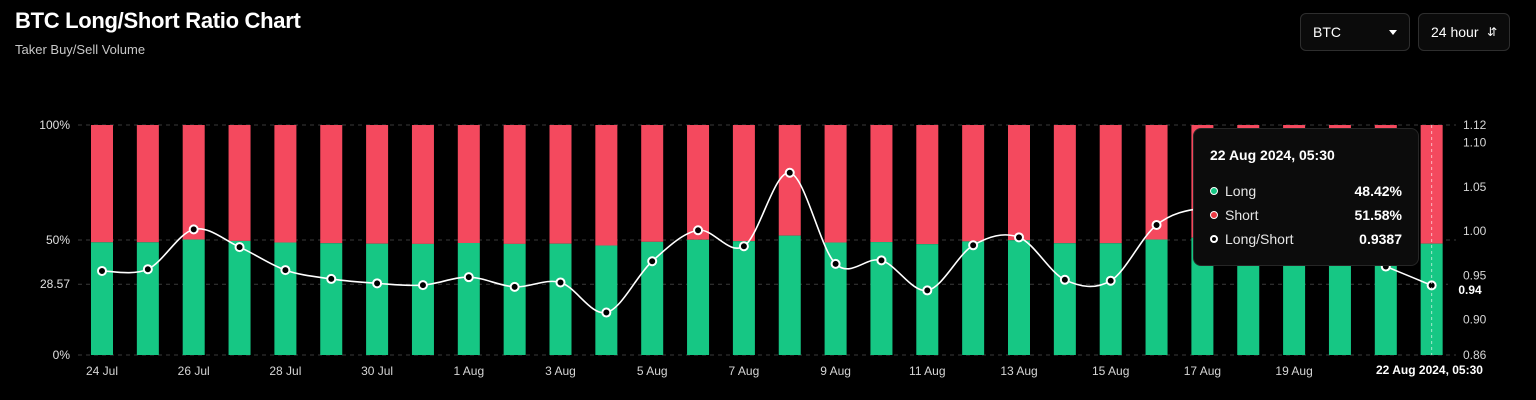 This screenshot has width=1536, height=400. I want to click on long-legend-icon, so click(1214, 191).